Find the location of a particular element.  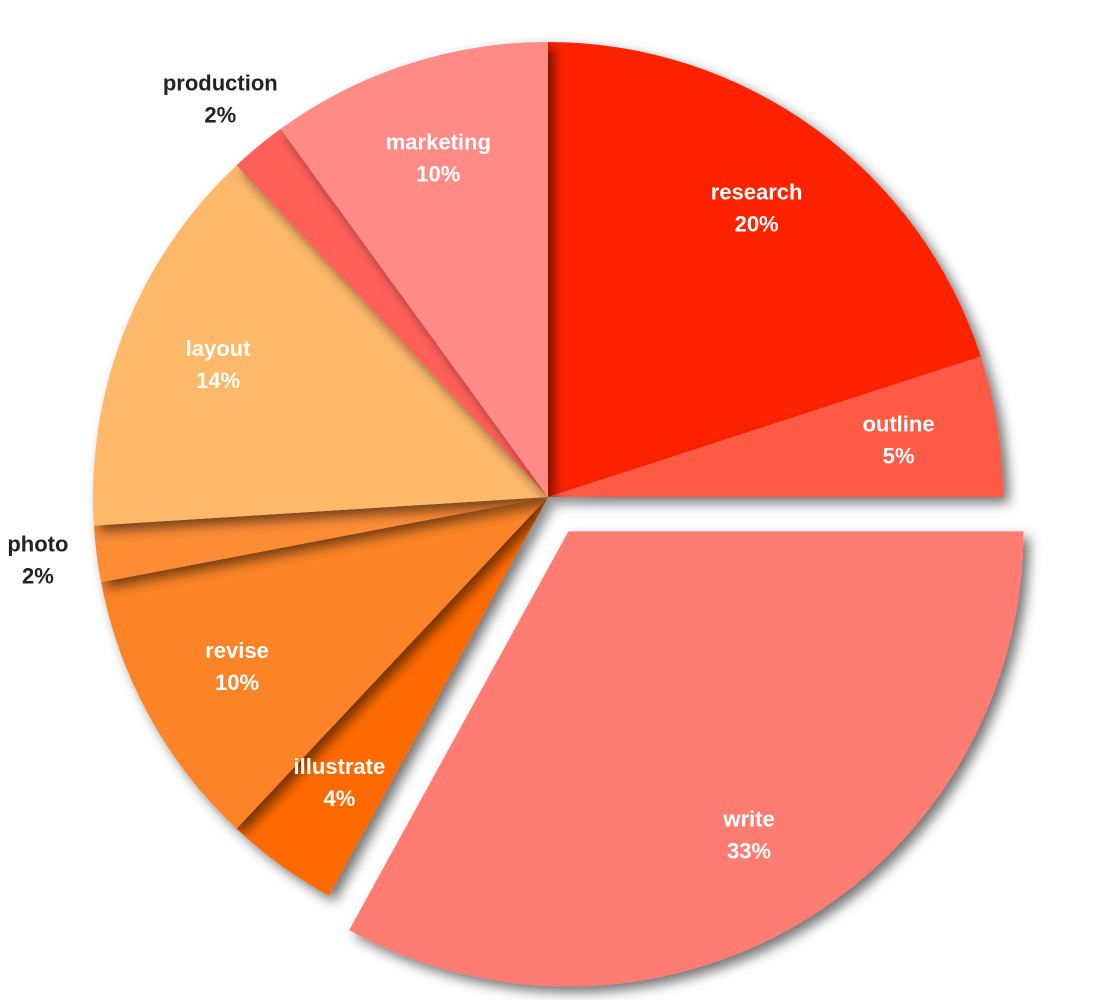

slice-label: illustrate is located at coordinates (340, 766).